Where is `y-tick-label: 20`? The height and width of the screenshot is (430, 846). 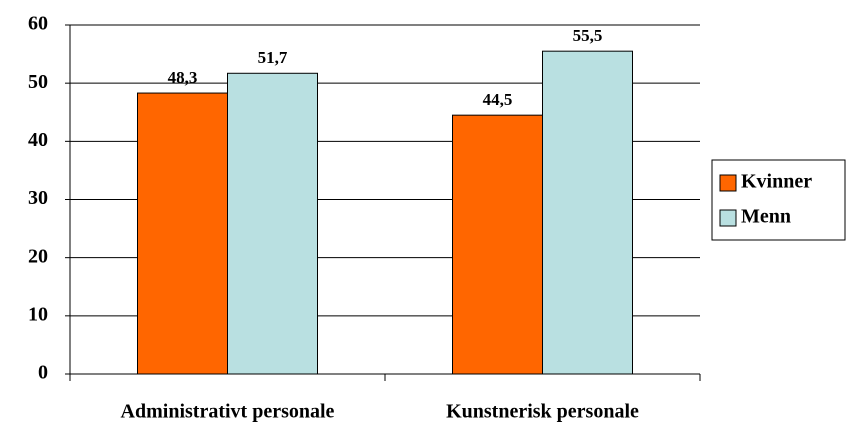
y-tick-label: 20 is located at coordinates (38, 256).